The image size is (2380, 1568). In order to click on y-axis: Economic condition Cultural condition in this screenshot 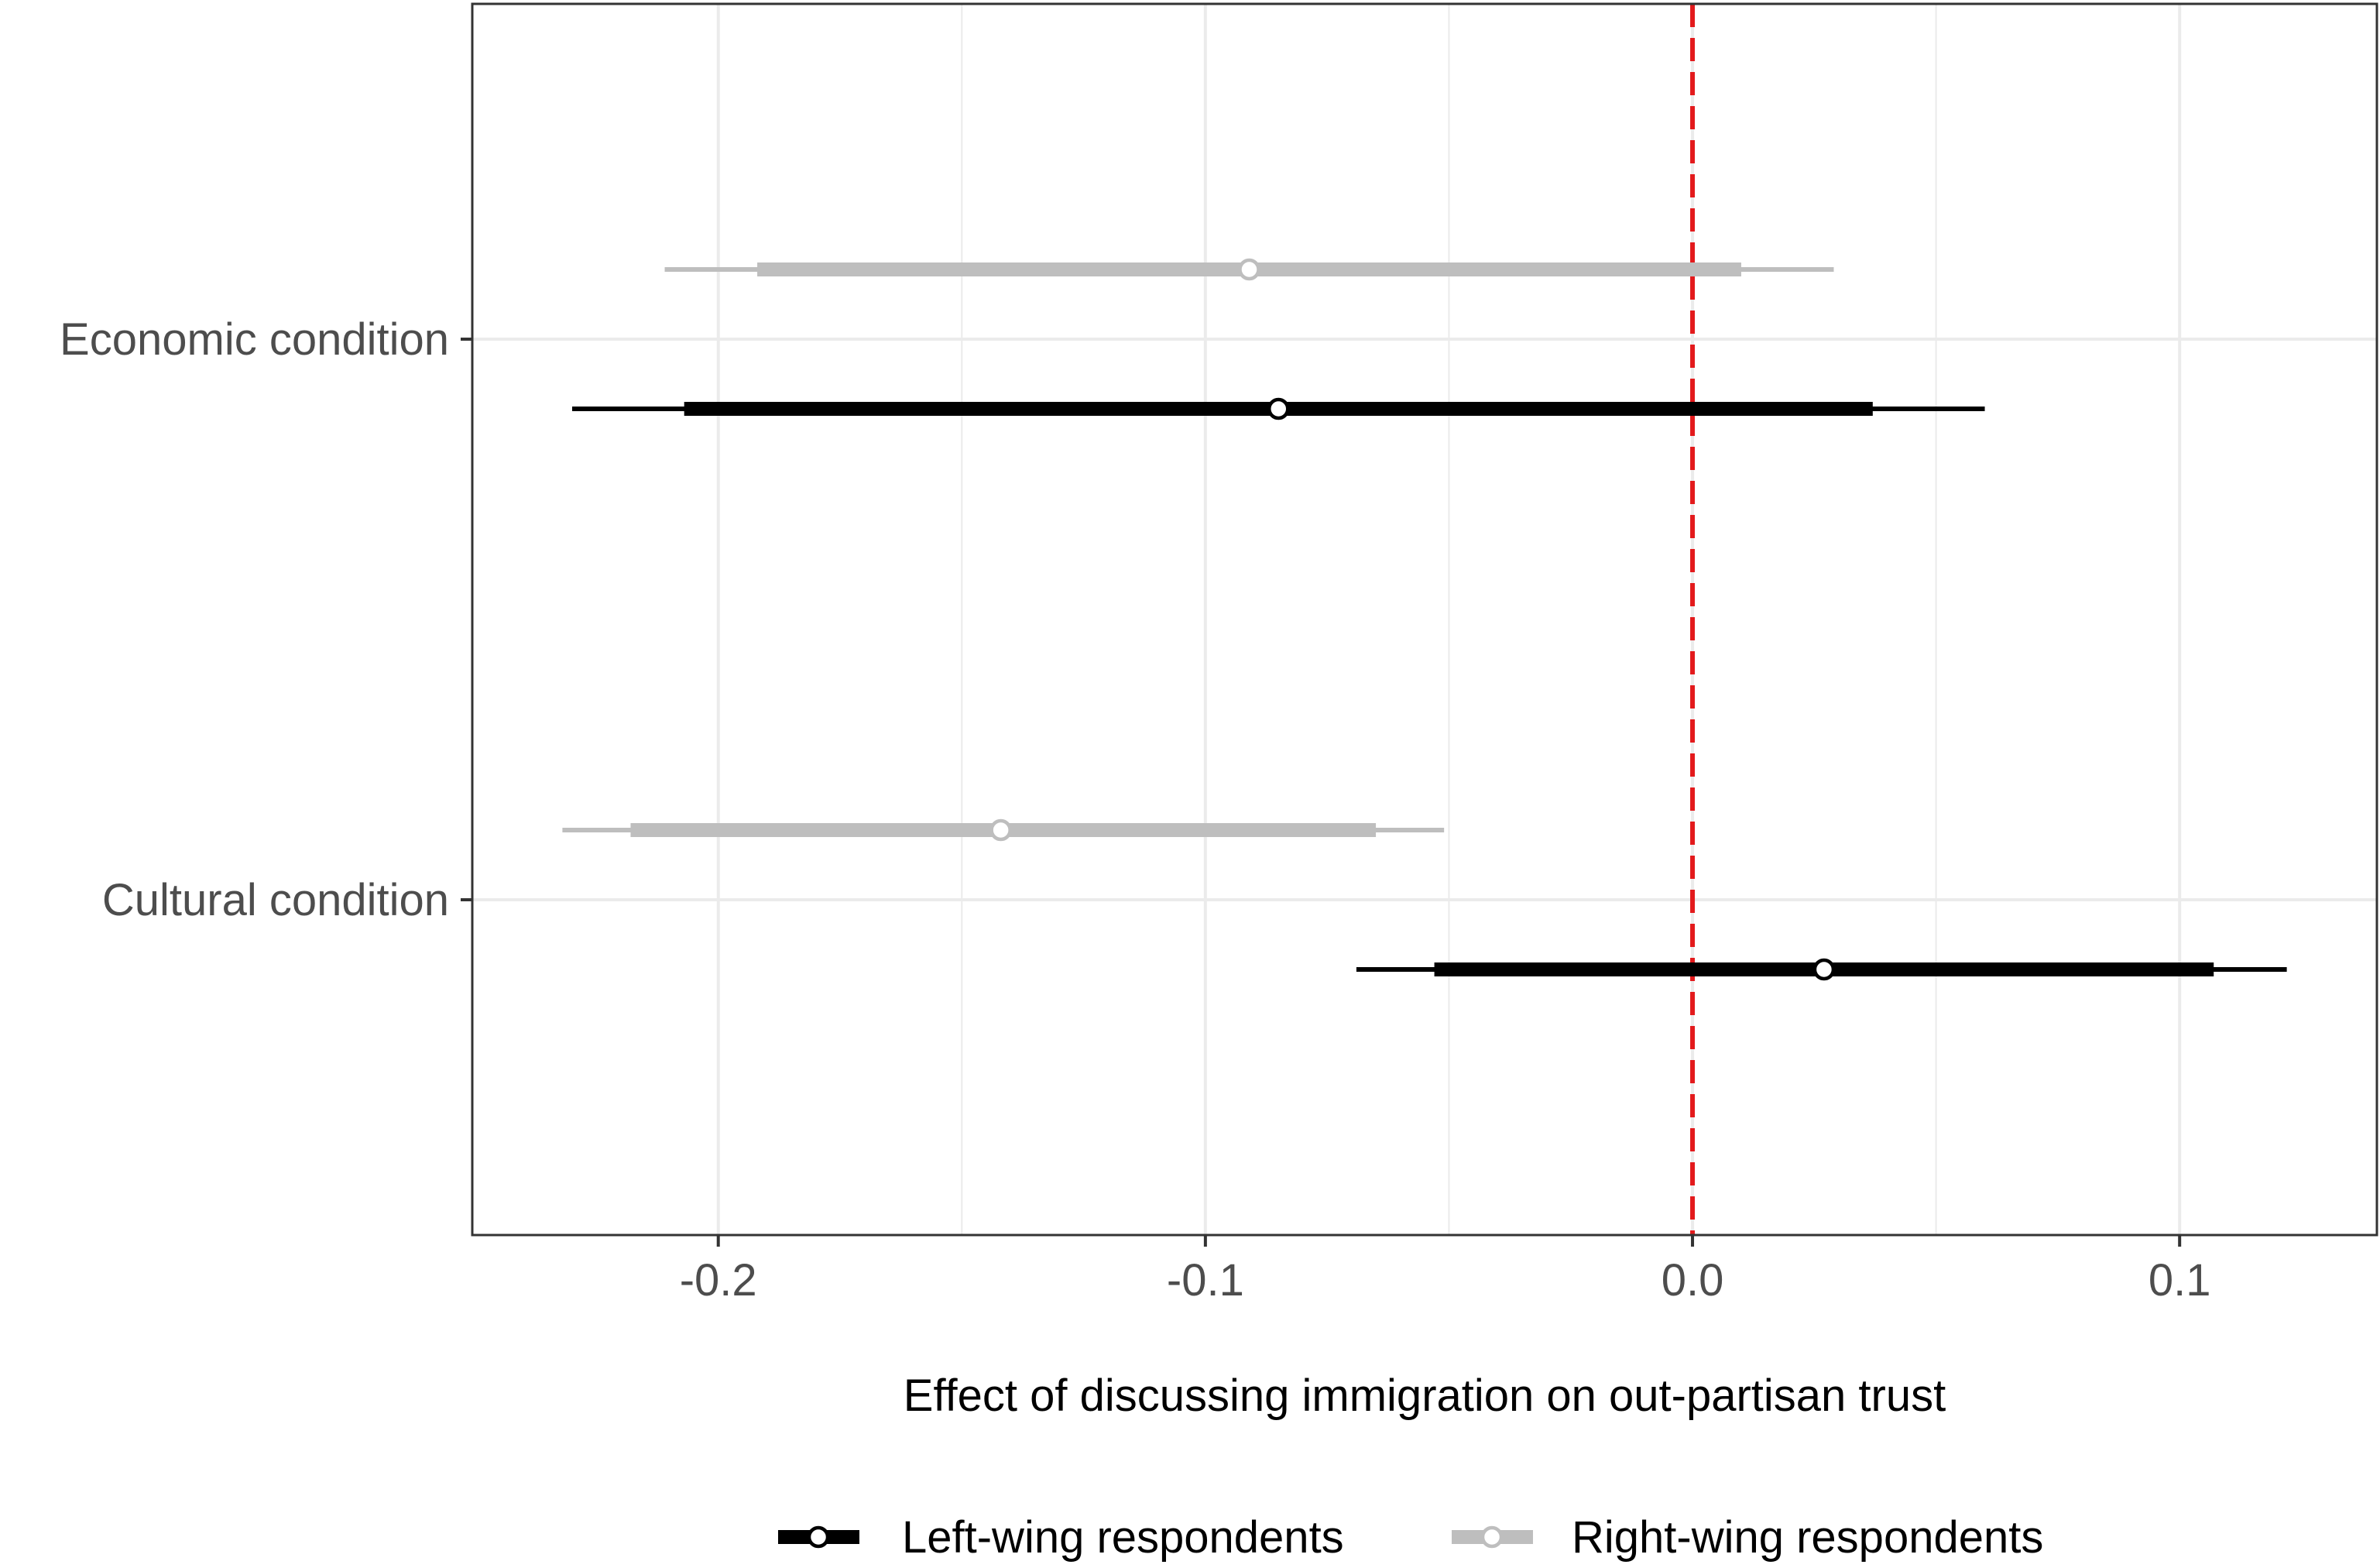, I will do `click(266, 619)`.